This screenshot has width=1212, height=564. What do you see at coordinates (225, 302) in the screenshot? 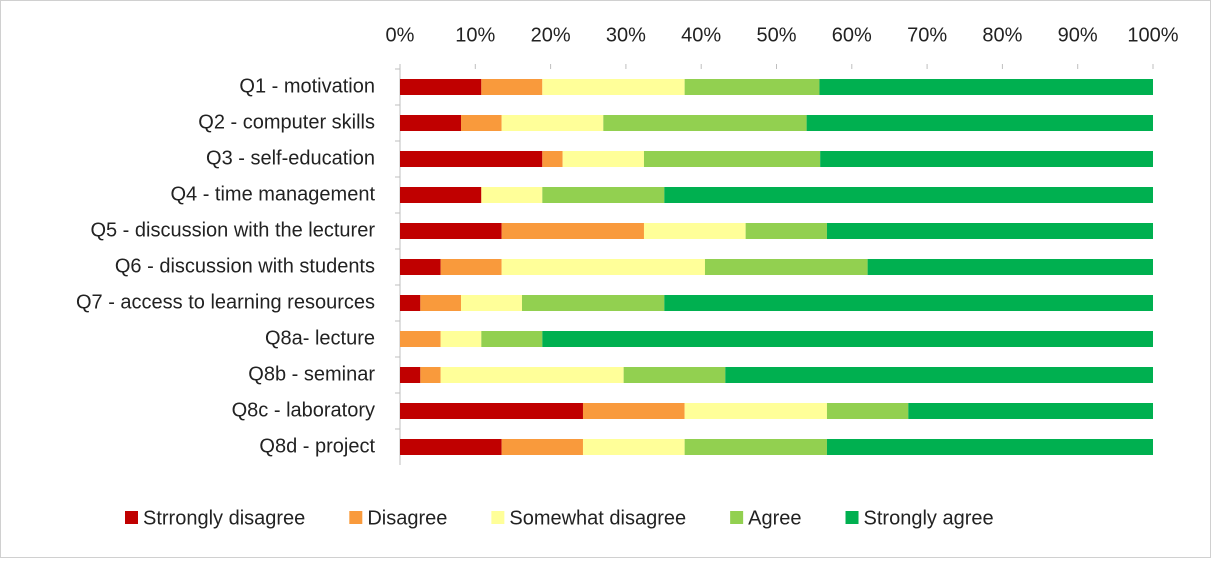
I see `y-tick-label: Q7 - access to learning resources` at bounding box center [225, 302].